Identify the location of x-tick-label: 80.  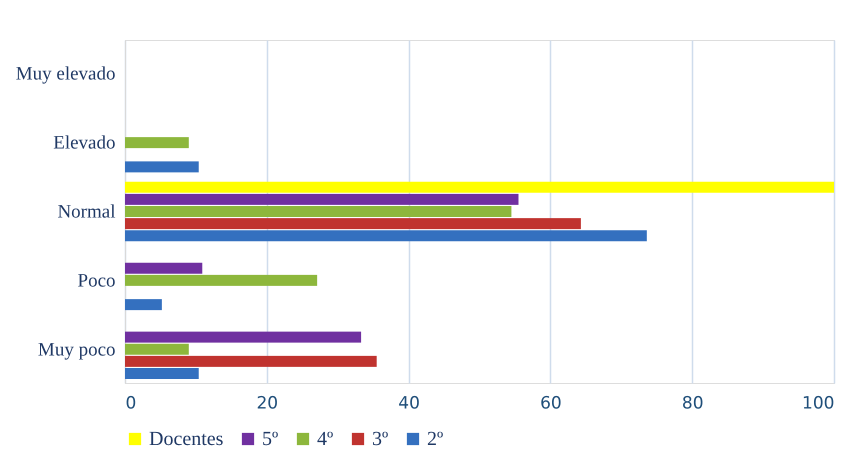
(693, 404).